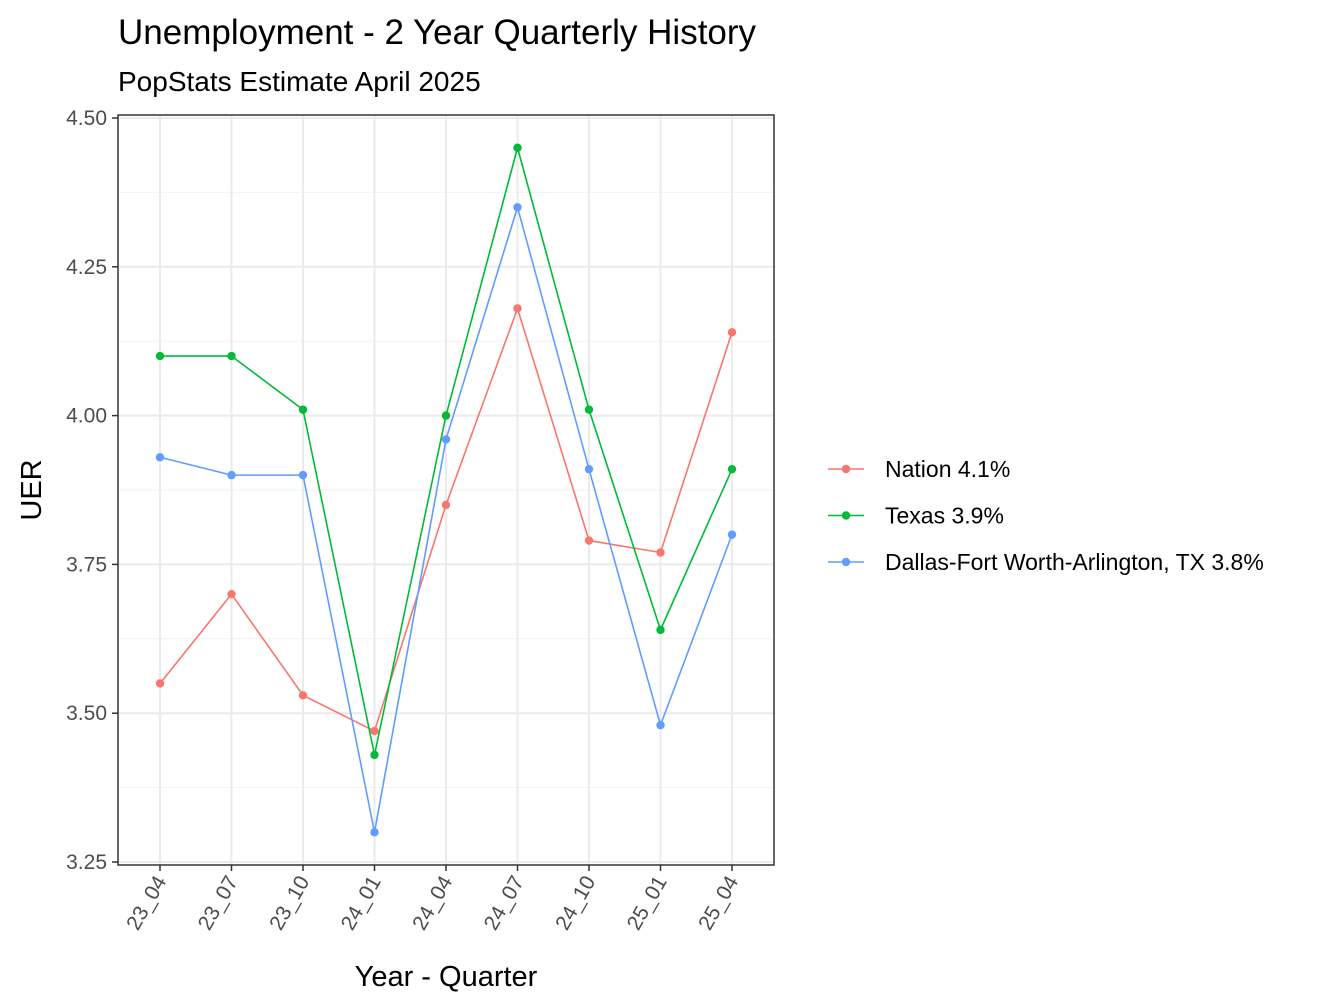 This screenshot has width=1344, height=1008. Describe the element at coordinates (437, 32) in the screenshot. I see `chart-title: Unemployment - 2 Year Quarterly History` at that location.